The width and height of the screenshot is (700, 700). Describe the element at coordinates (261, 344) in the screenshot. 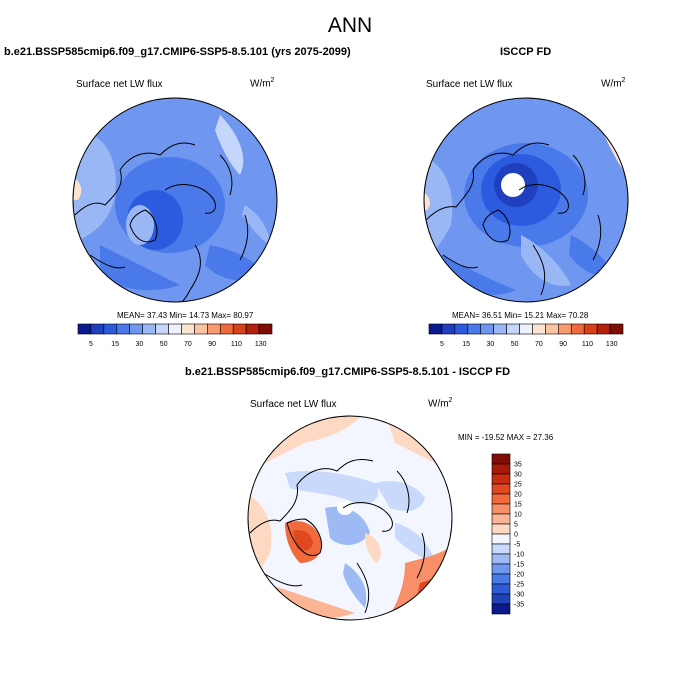

I see `panel1-colorbar-tick-label: 130` at that location.